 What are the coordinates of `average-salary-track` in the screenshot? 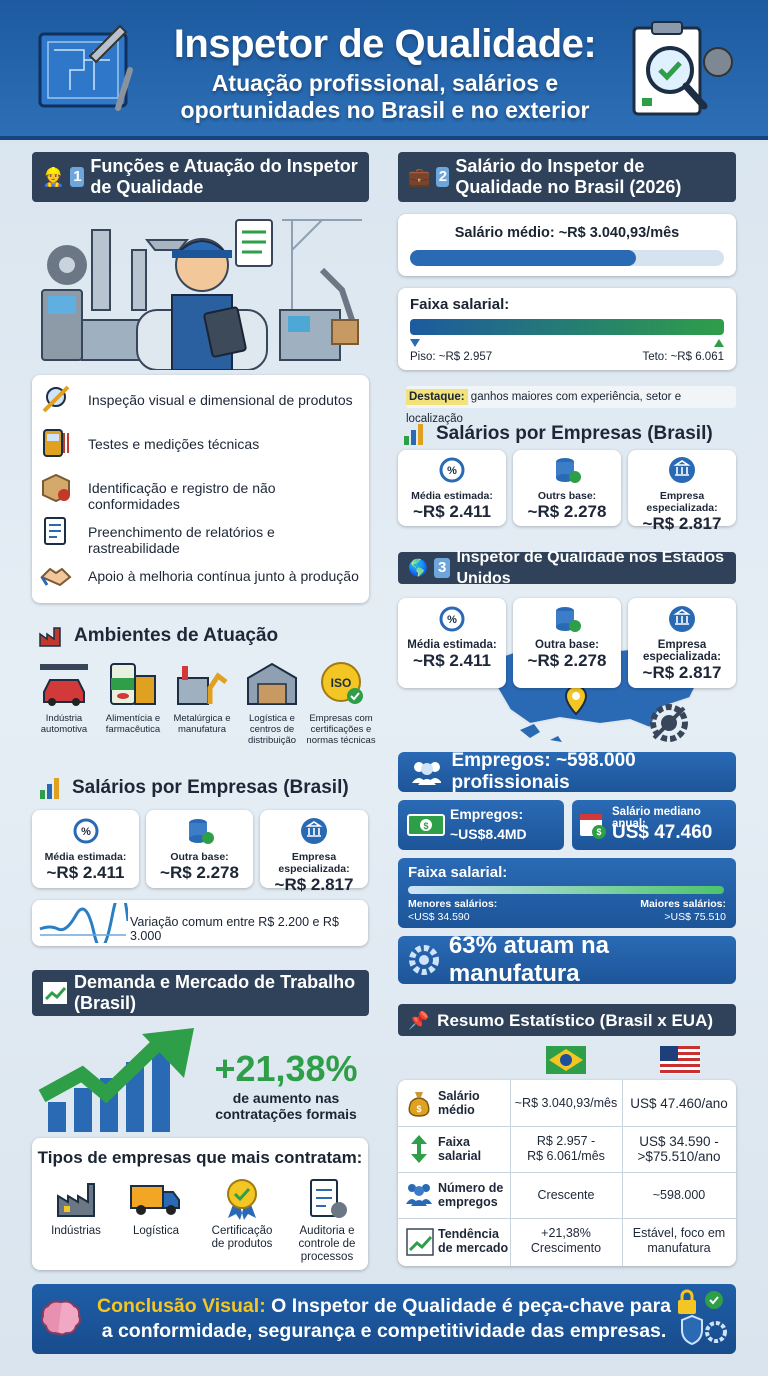 It's located at (567, 258).